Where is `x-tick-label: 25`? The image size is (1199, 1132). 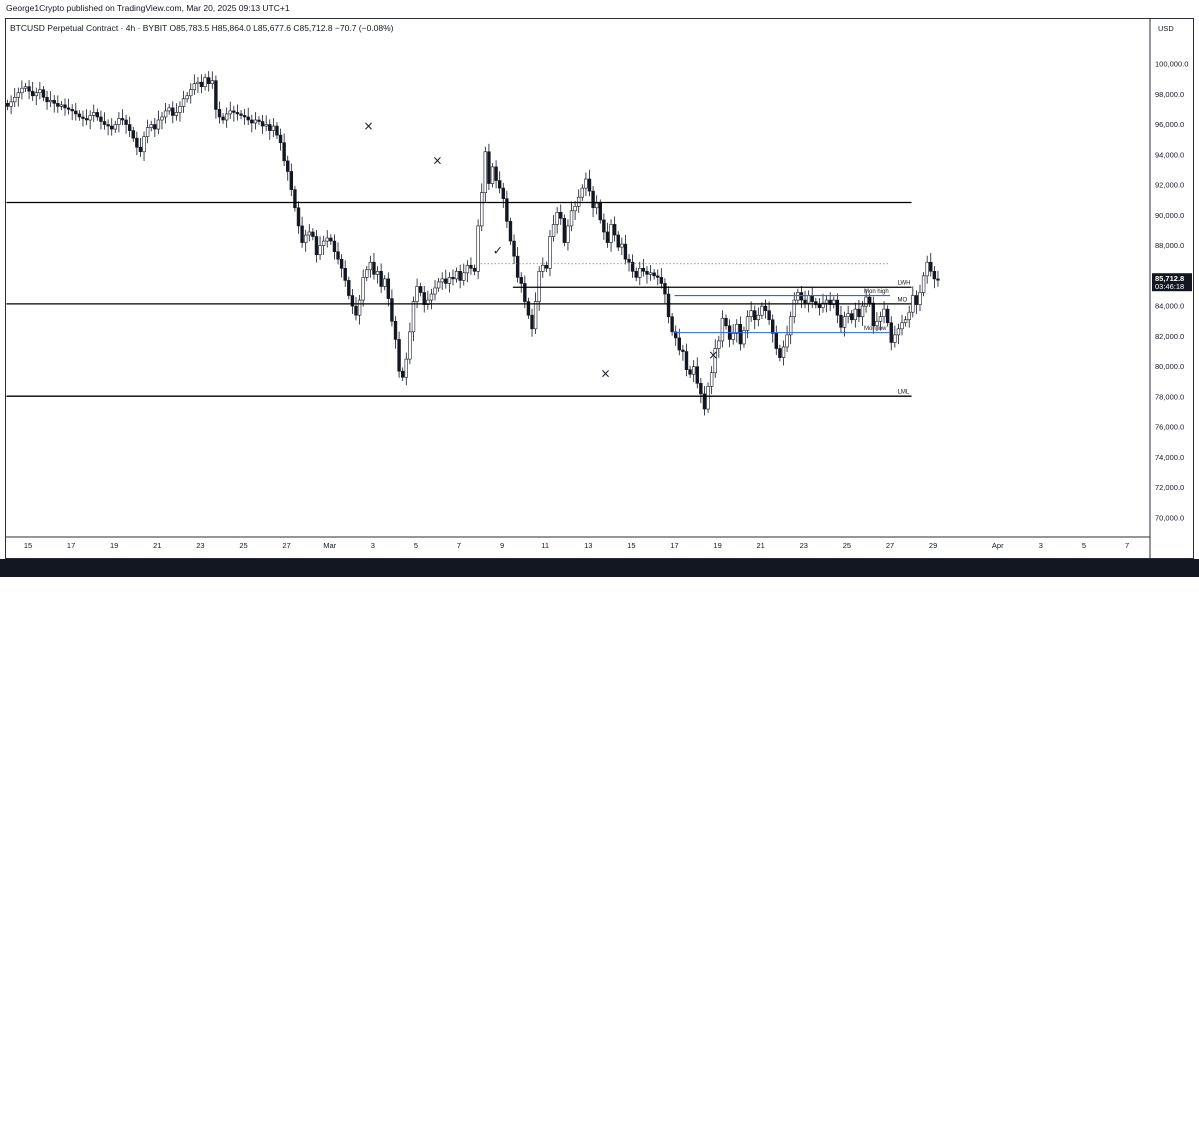 x-tick-label: 25 is located at coordinates (243, 545).